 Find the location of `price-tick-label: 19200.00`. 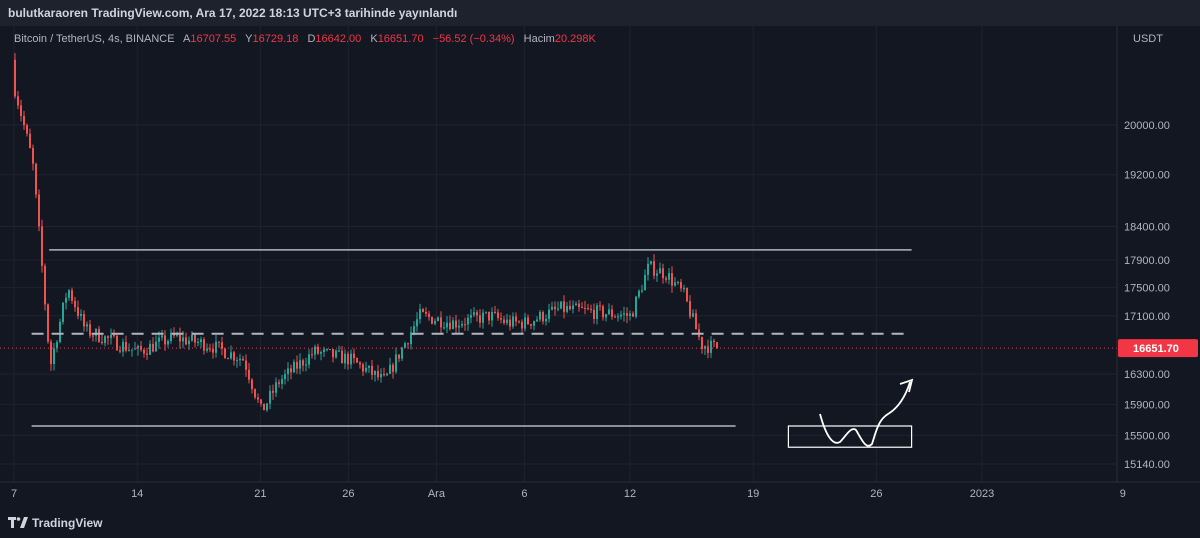

price-tick-label: 19200.00 is located at coordinates (1147, 176).